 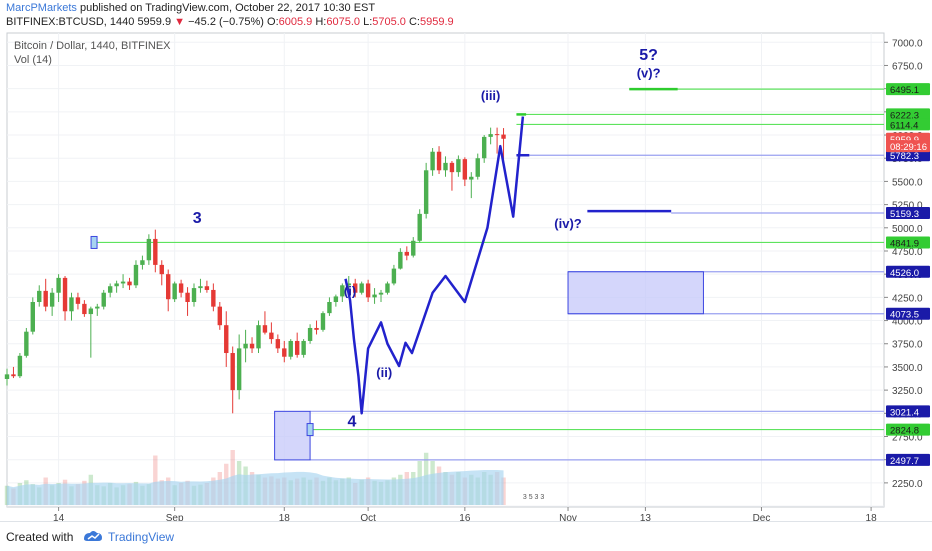 I want to click on down-arrow-icon: ▼, so click(x=180, y=22).